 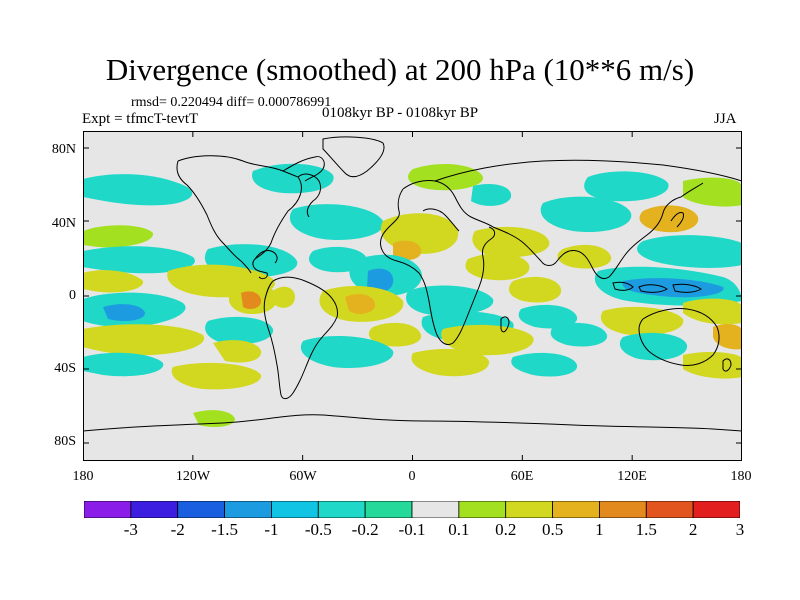 What do you see at coordinates (72, 295) in the screenshot?
I see `lat-label-eq: 0` at bounding box center [72, 295].